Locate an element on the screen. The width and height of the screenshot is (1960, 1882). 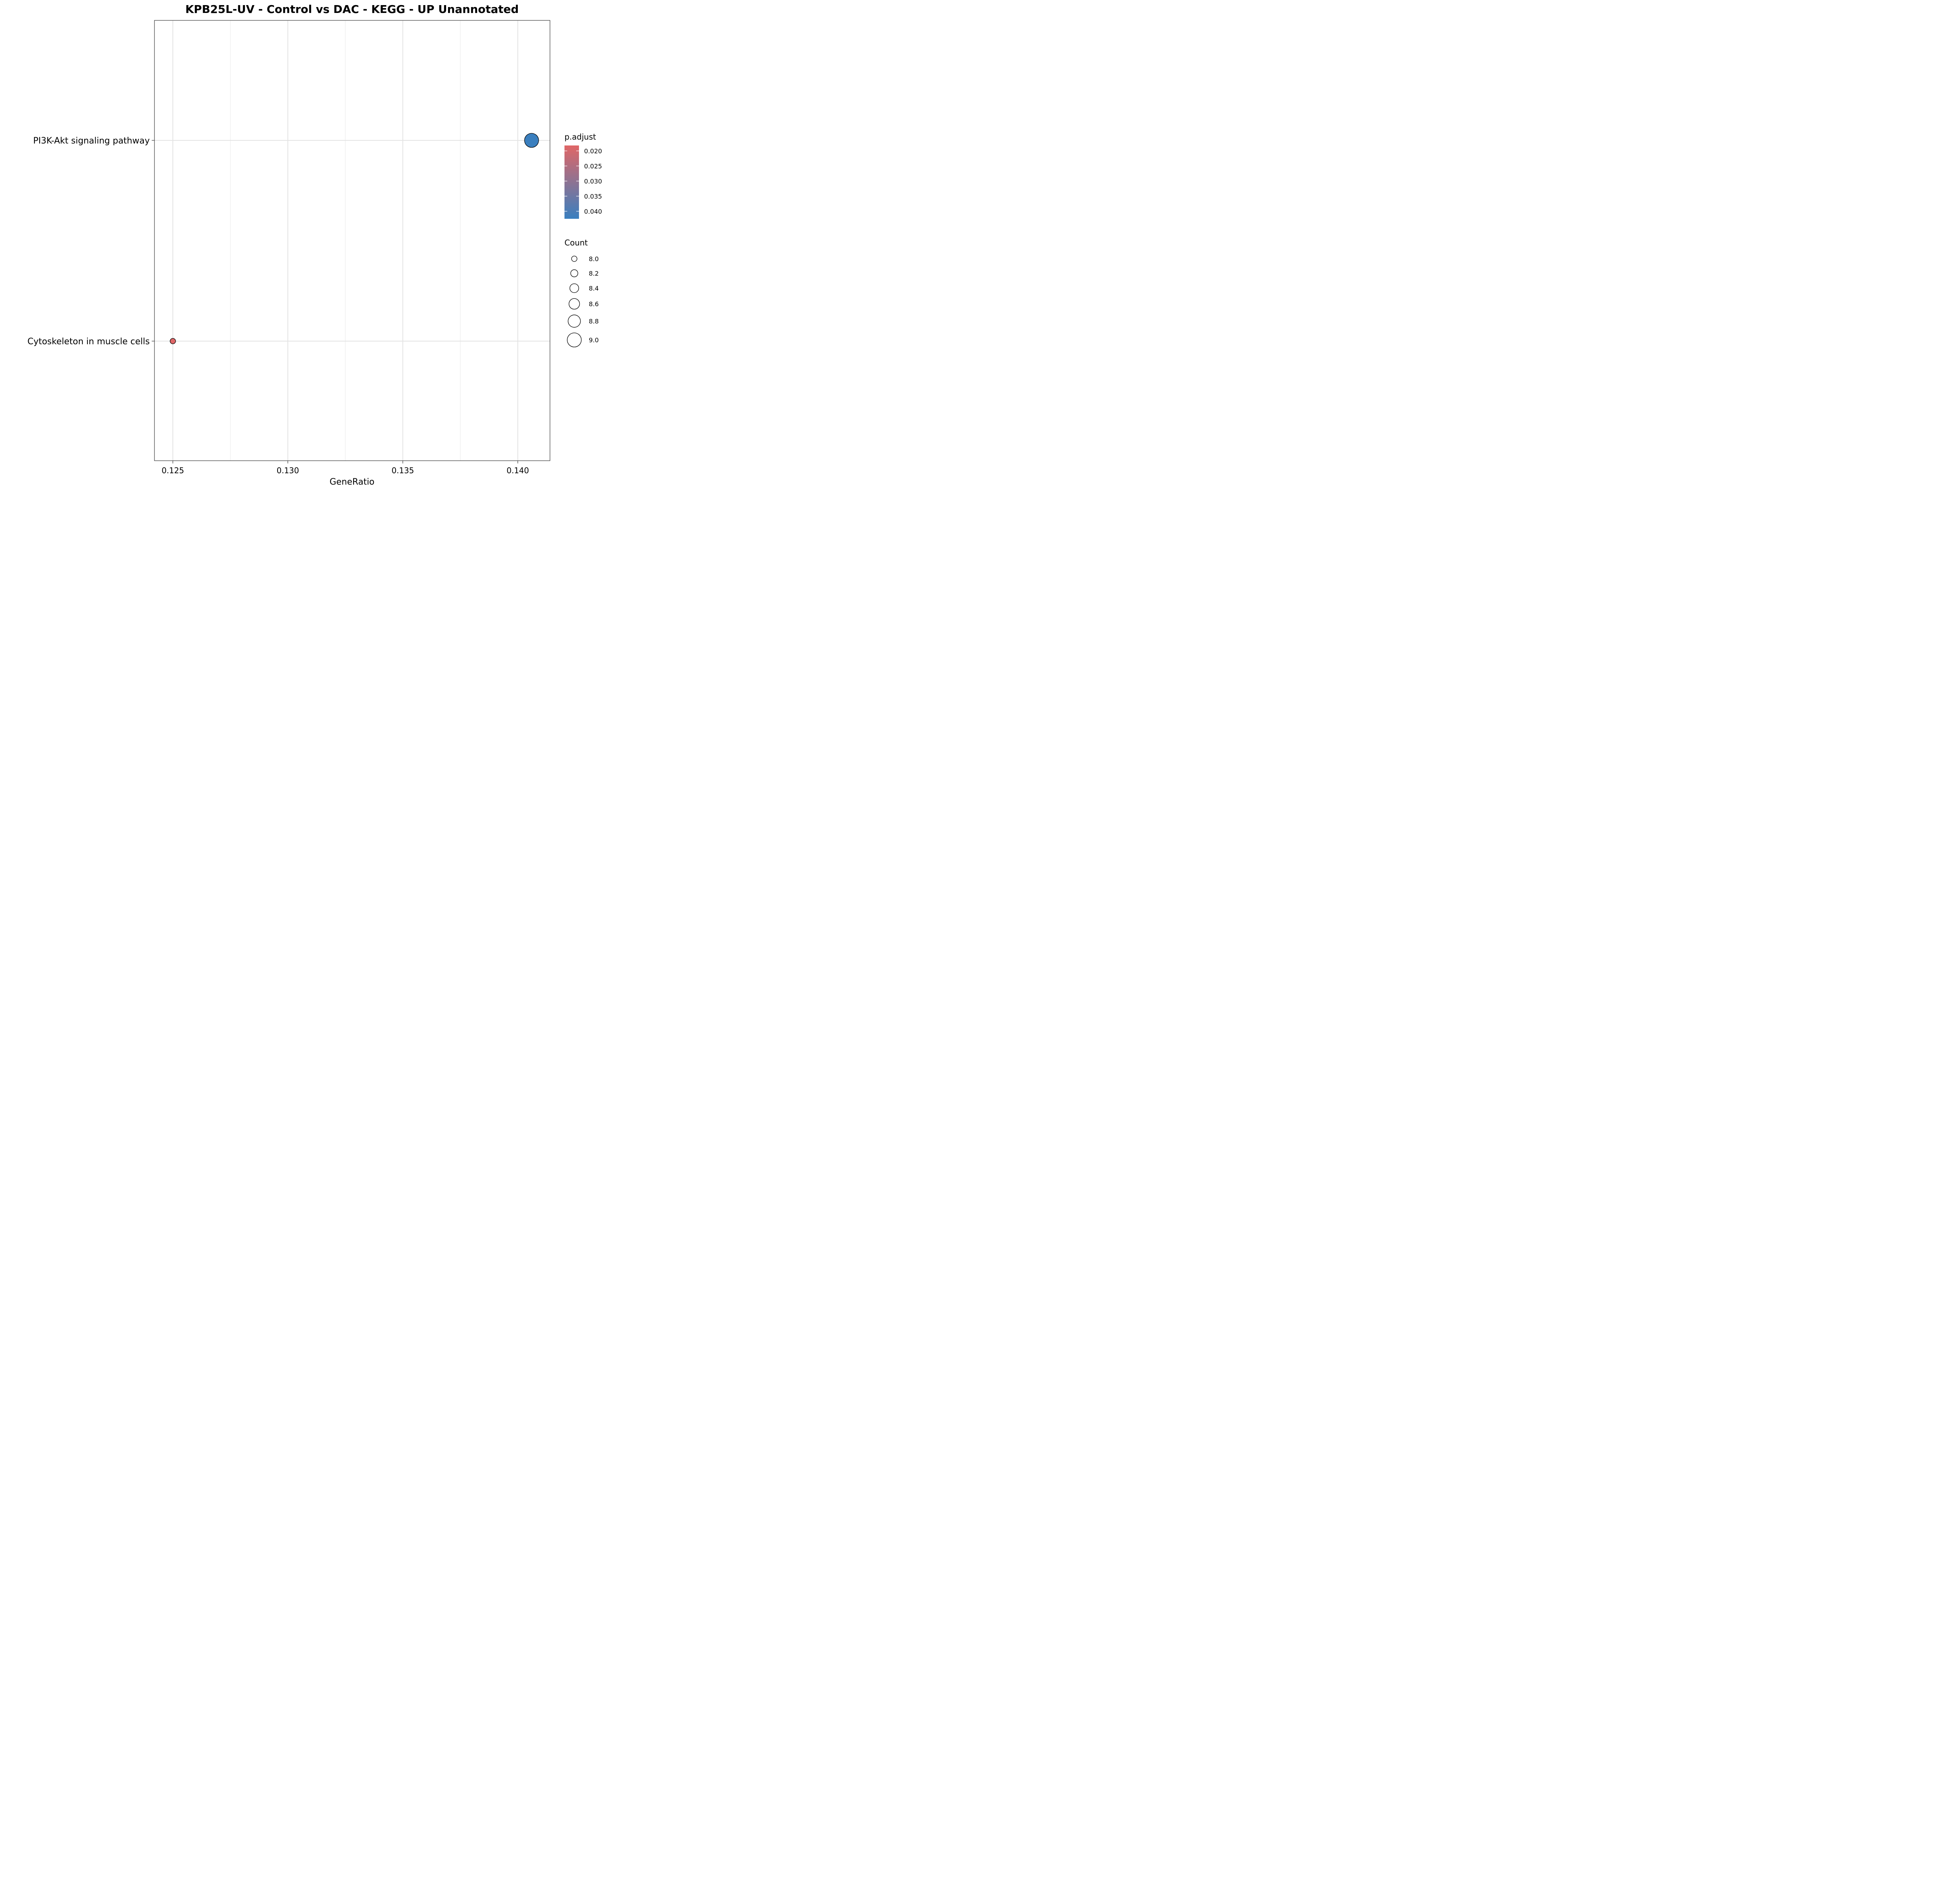
x-tick-label: 0.130 is located at coordinates (288, 470).